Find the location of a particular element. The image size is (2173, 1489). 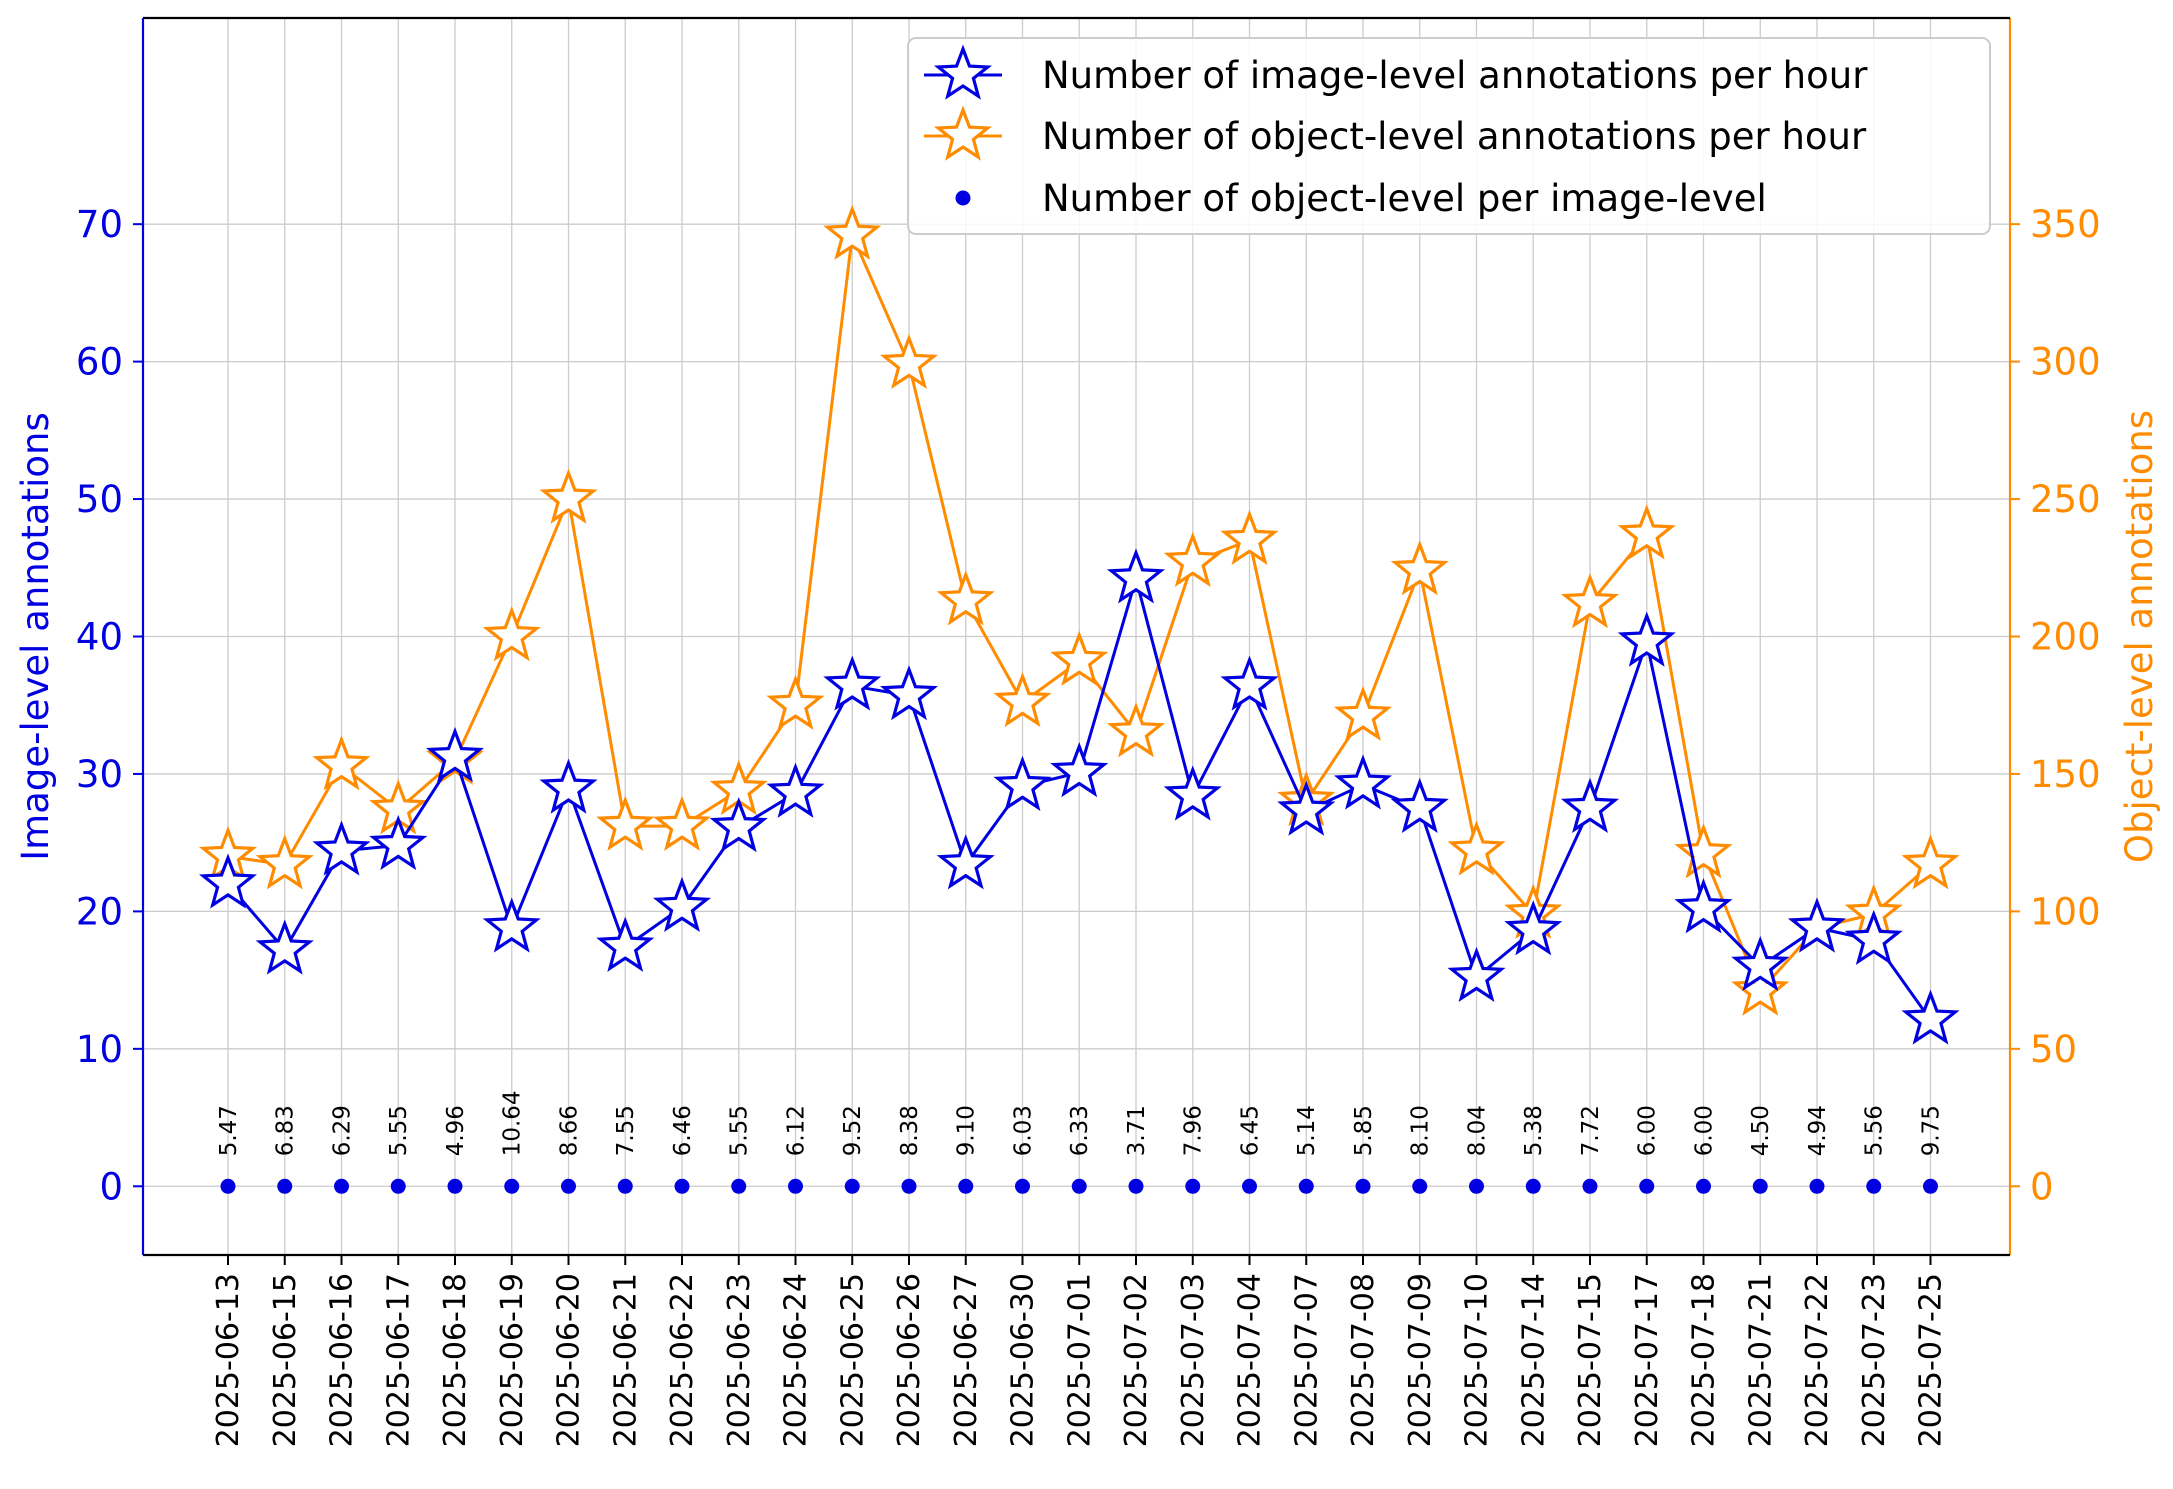

ratio-label: 5.47 is located at coordinates (229, 1130).